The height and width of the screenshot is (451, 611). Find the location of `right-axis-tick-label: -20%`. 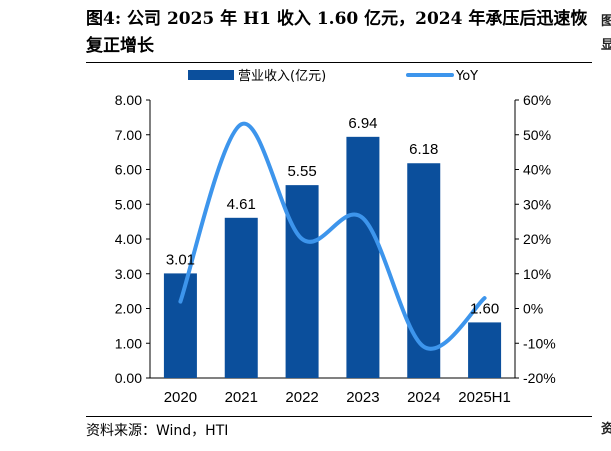

right-axis-tick-label: -20% is located at coordinates (539, 378).